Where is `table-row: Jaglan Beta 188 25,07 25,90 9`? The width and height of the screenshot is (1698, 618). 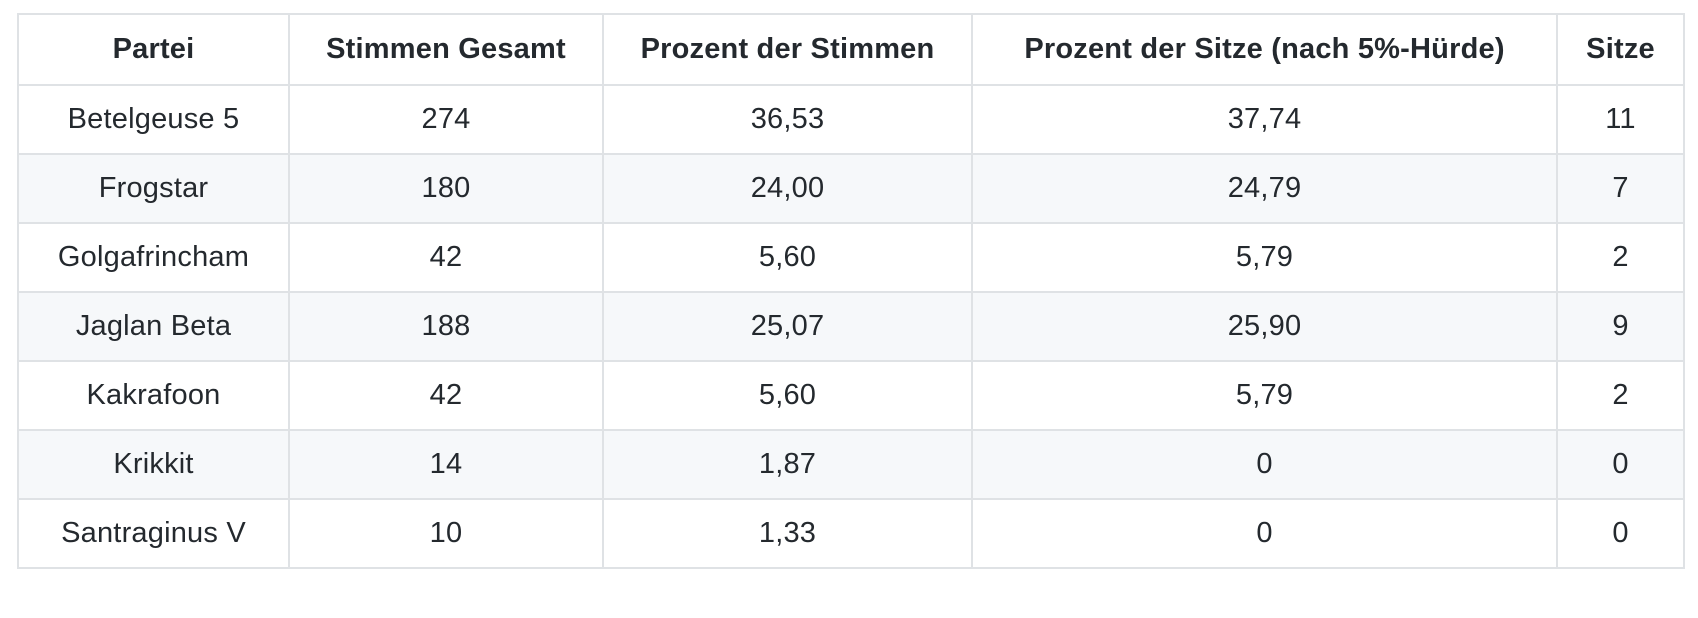 table-row: Jaglan Beta 188 25,07 25,90 9 is located at coordinates (851, 326).